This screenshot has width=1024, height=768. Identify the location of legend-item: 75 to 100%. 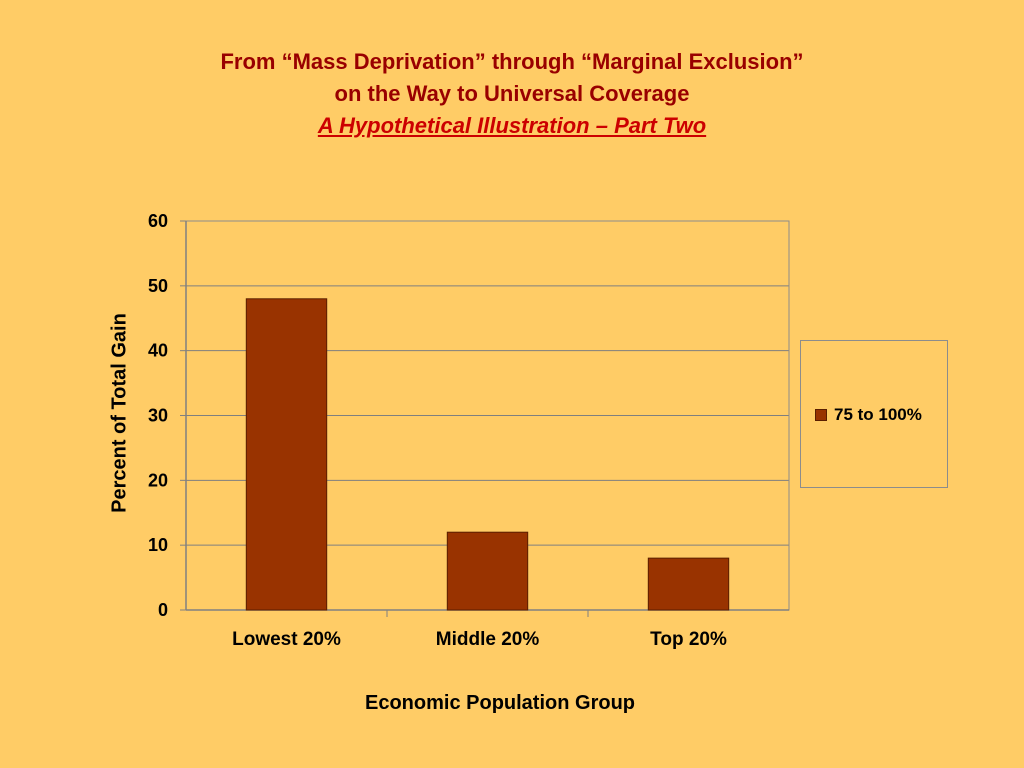
(868, 415).